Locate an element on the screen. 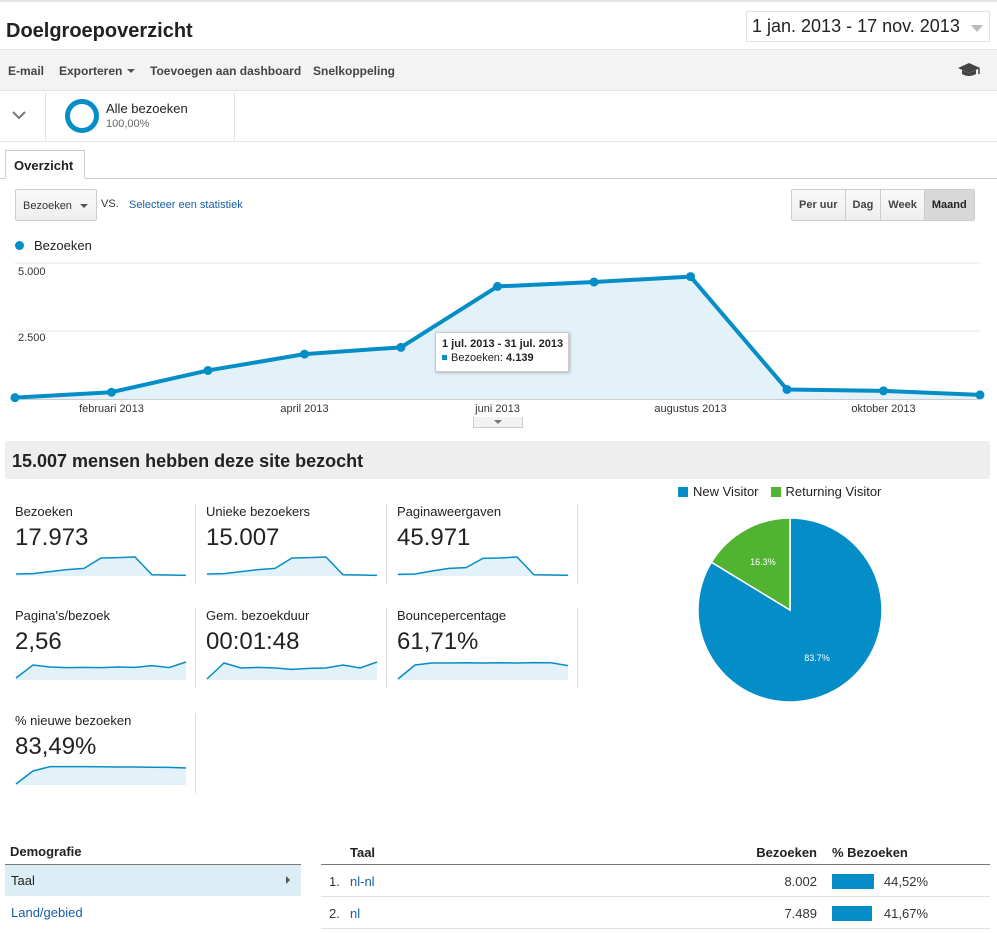 The width and height of the screenshot is (997, 933). add-to-dashboard-button: Toevoegen aan dashboard is located at coordinates (226, 71).